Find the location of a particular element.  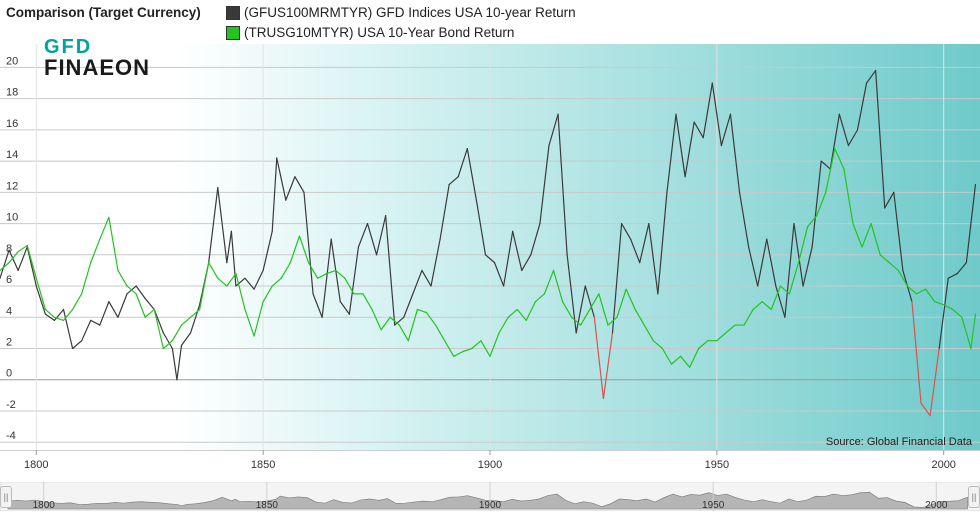

range-navigator: 1800 1850 1900 1950 2000 is located at coordinates (490, 496).